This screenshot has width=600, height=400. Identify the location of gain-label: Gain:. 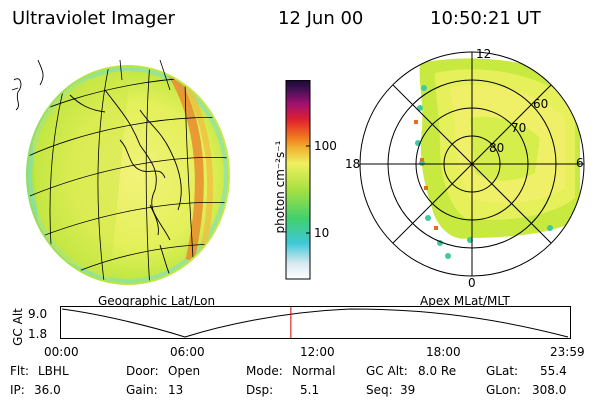
(142, 390).